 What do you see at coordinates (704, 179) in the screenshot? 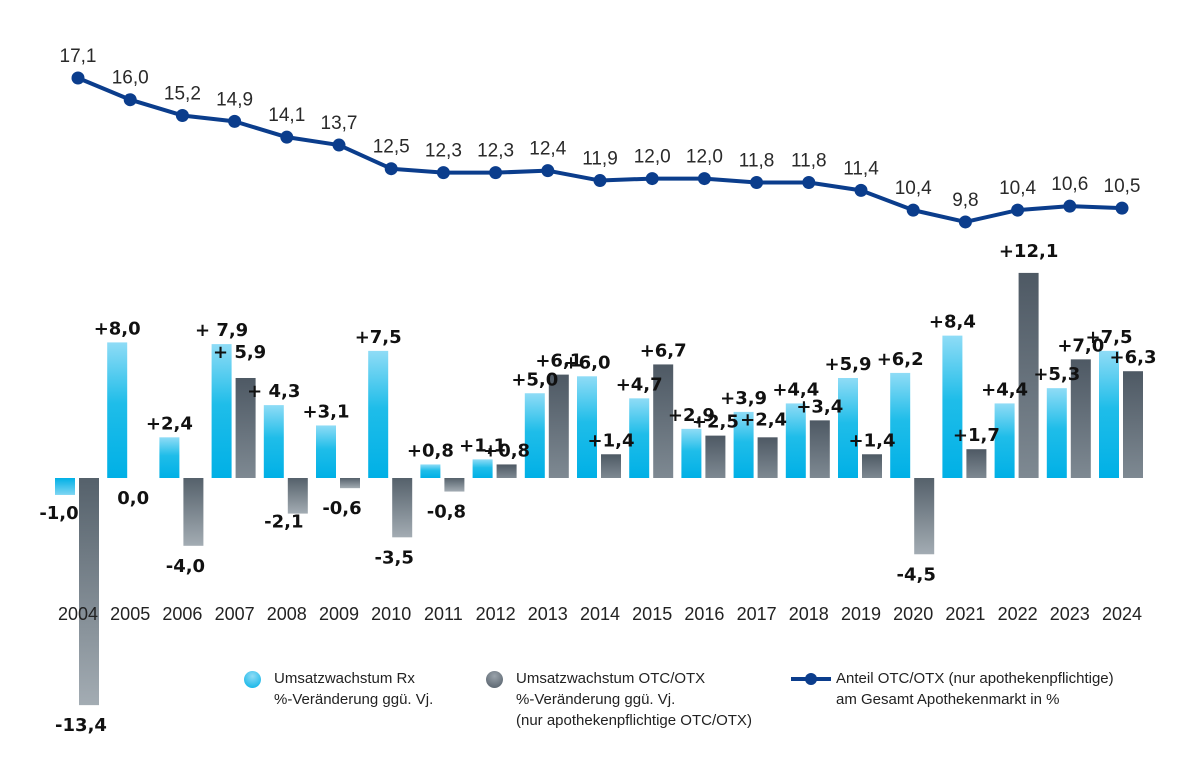
I see `line-point-2016` at bounding box center [704, 179].